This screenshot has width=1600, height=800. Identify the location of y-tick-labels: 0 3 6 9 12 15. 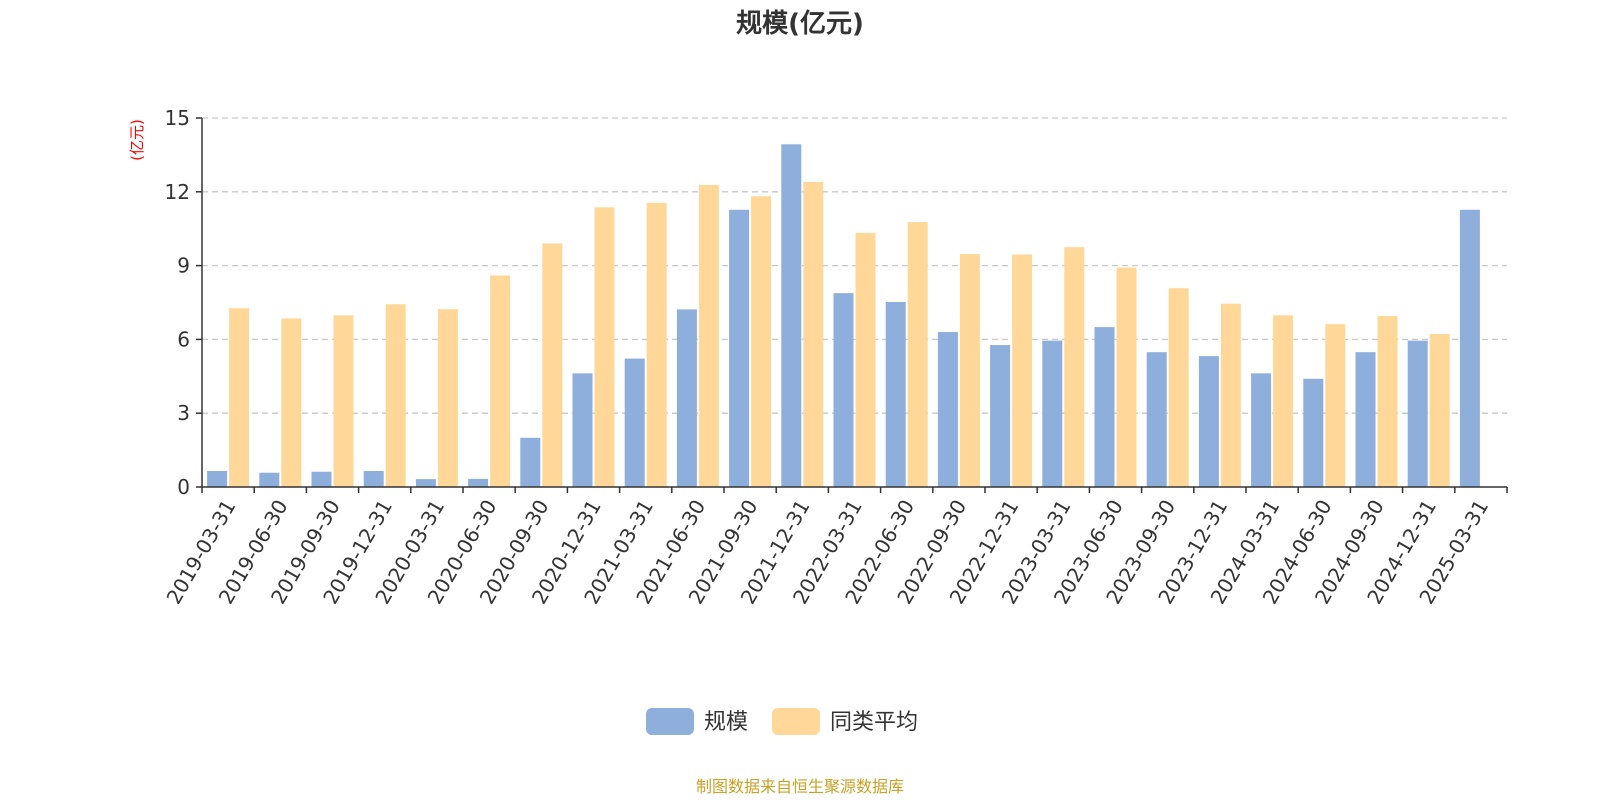
(177, 302).